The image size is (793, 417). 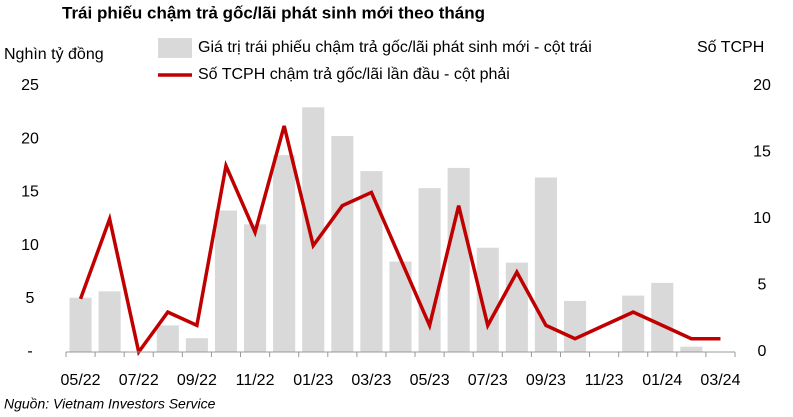 What do you see at coordinates (110, 404) in the screenshot?
I see `source: Nguồn: Vietnam Investors Service` at bounding box center [110, 404].